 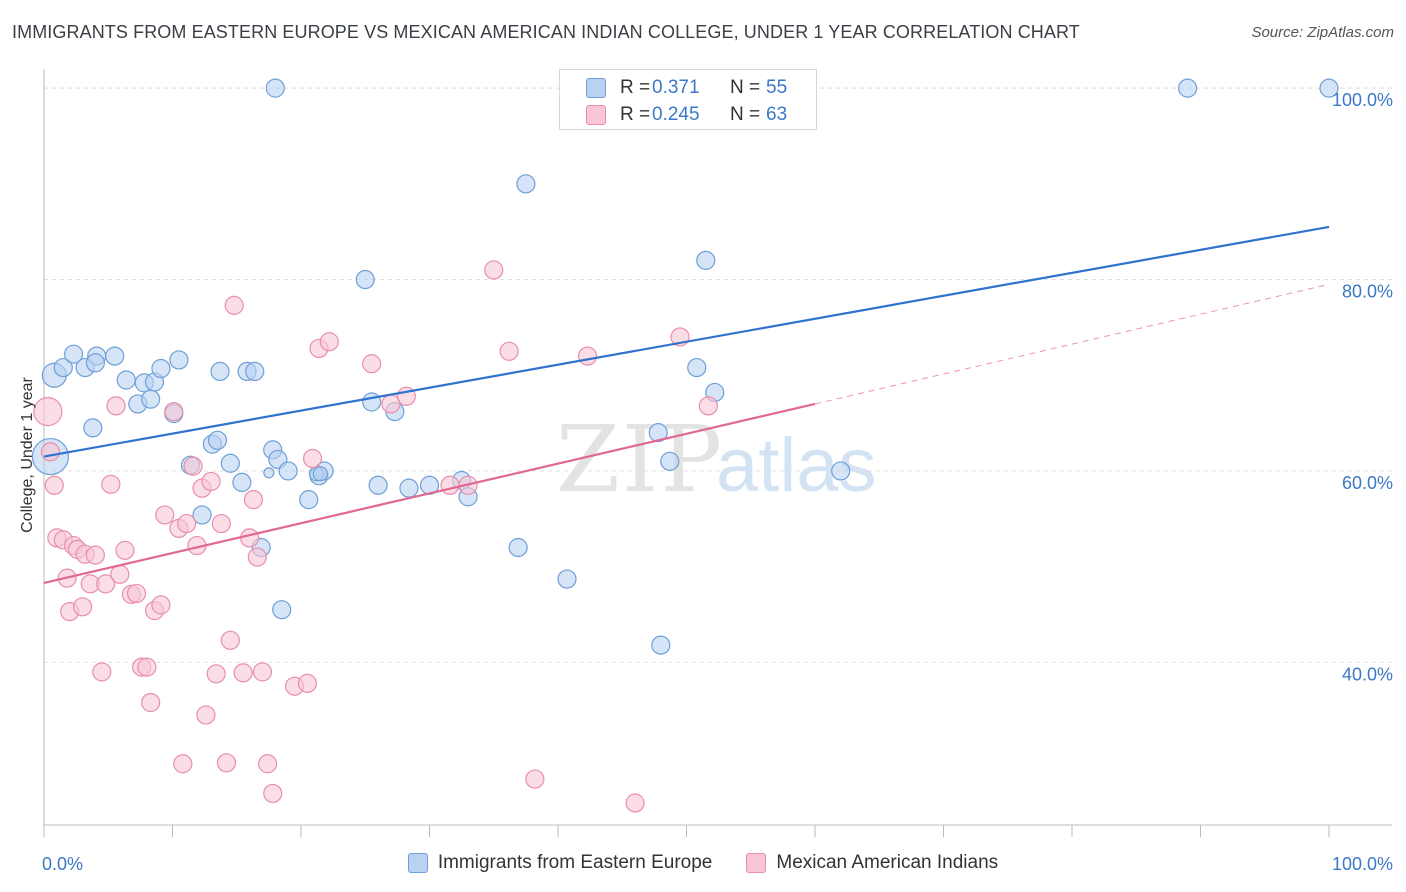 I want to click on legend-item-eastern-europe: Immigrants from Eastern Europe, so click(x=560, y=863).